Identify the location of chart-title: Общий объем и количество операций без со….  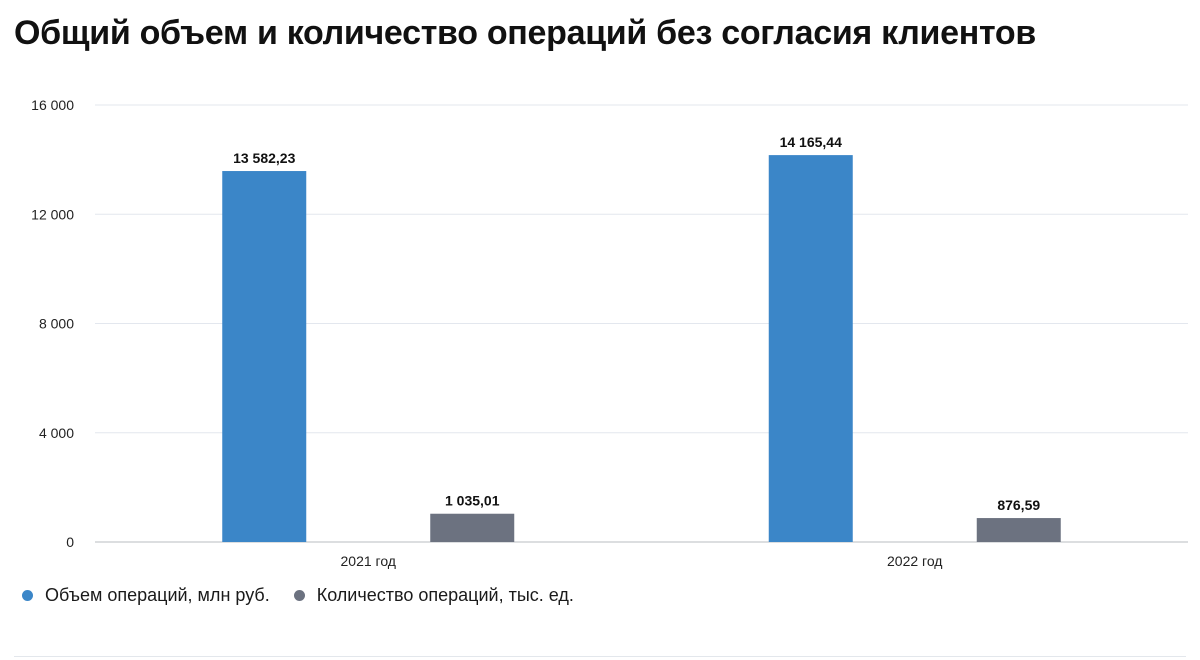
(525, 33).